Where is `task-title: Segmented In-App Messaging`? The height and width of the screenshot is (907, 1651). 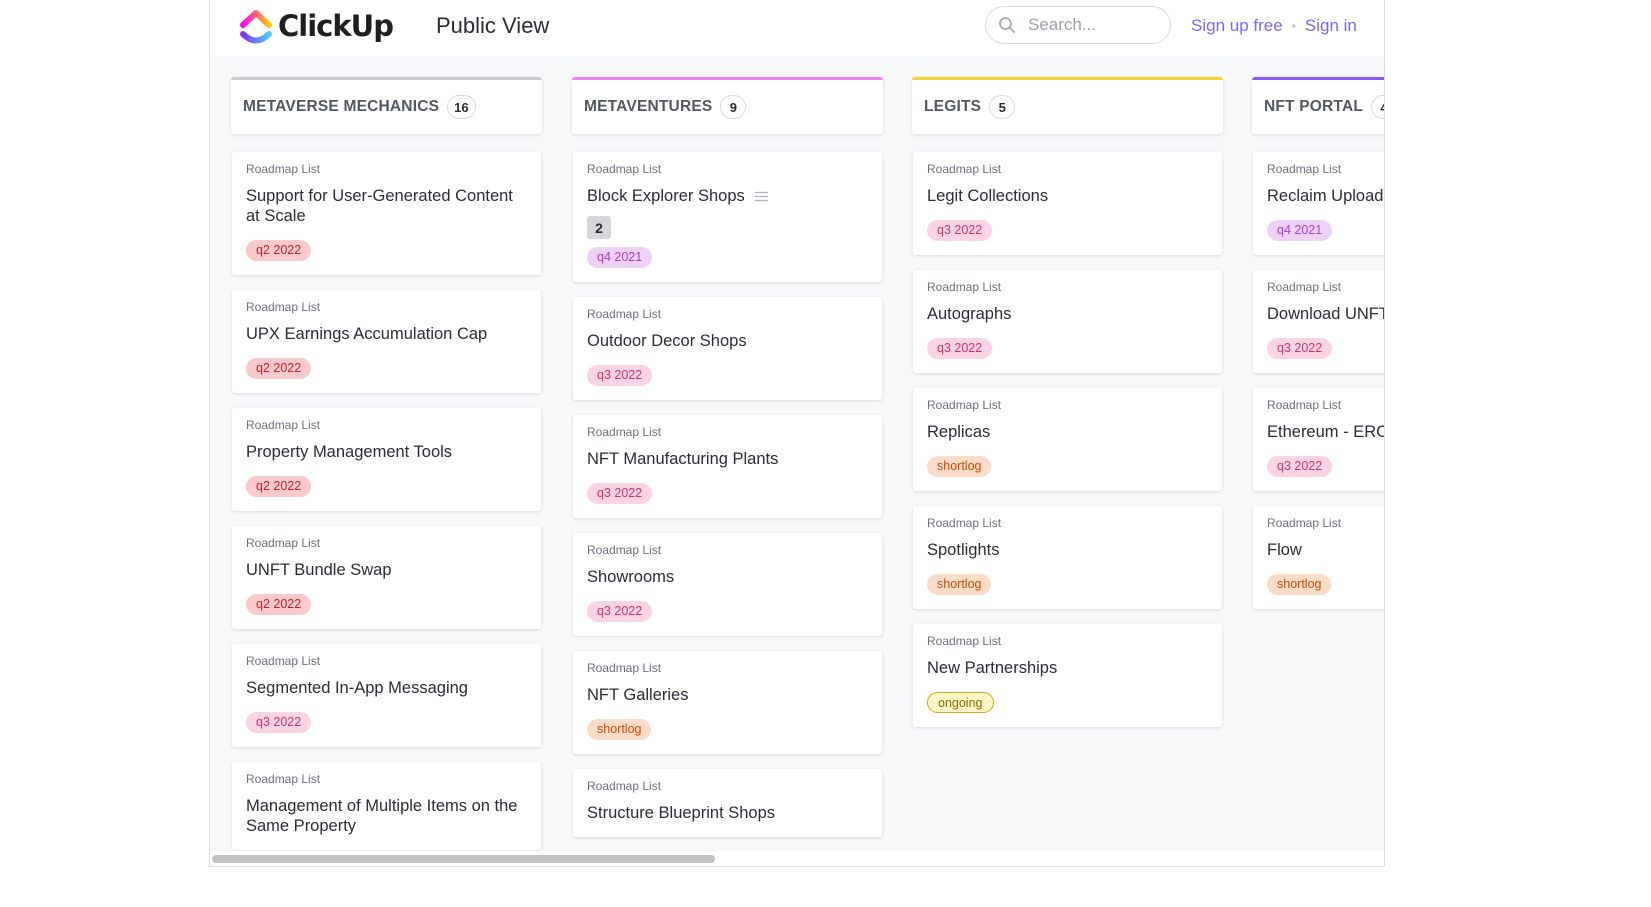 task-title: Segmented In-App Messaging is located at coordinates (386, 688).